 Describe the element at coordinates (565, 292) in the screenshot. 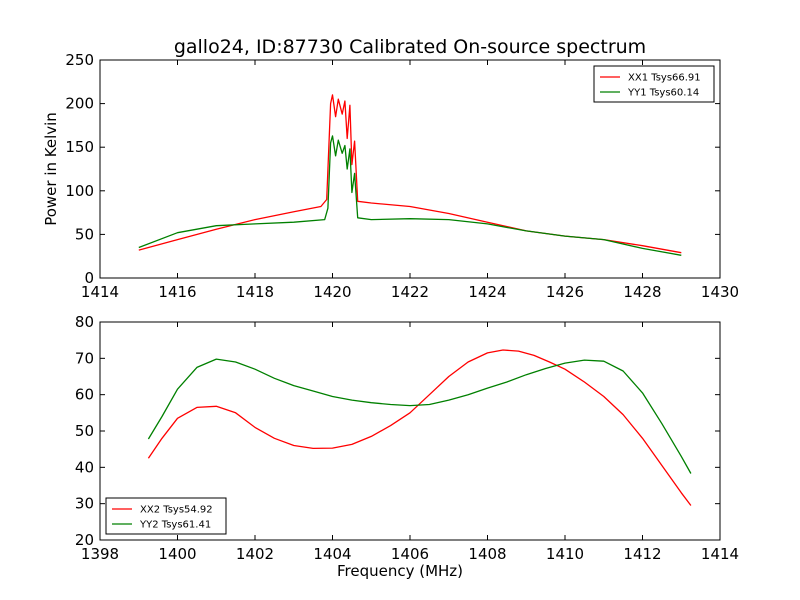

I see `x-tick-label: 1426` at that location.